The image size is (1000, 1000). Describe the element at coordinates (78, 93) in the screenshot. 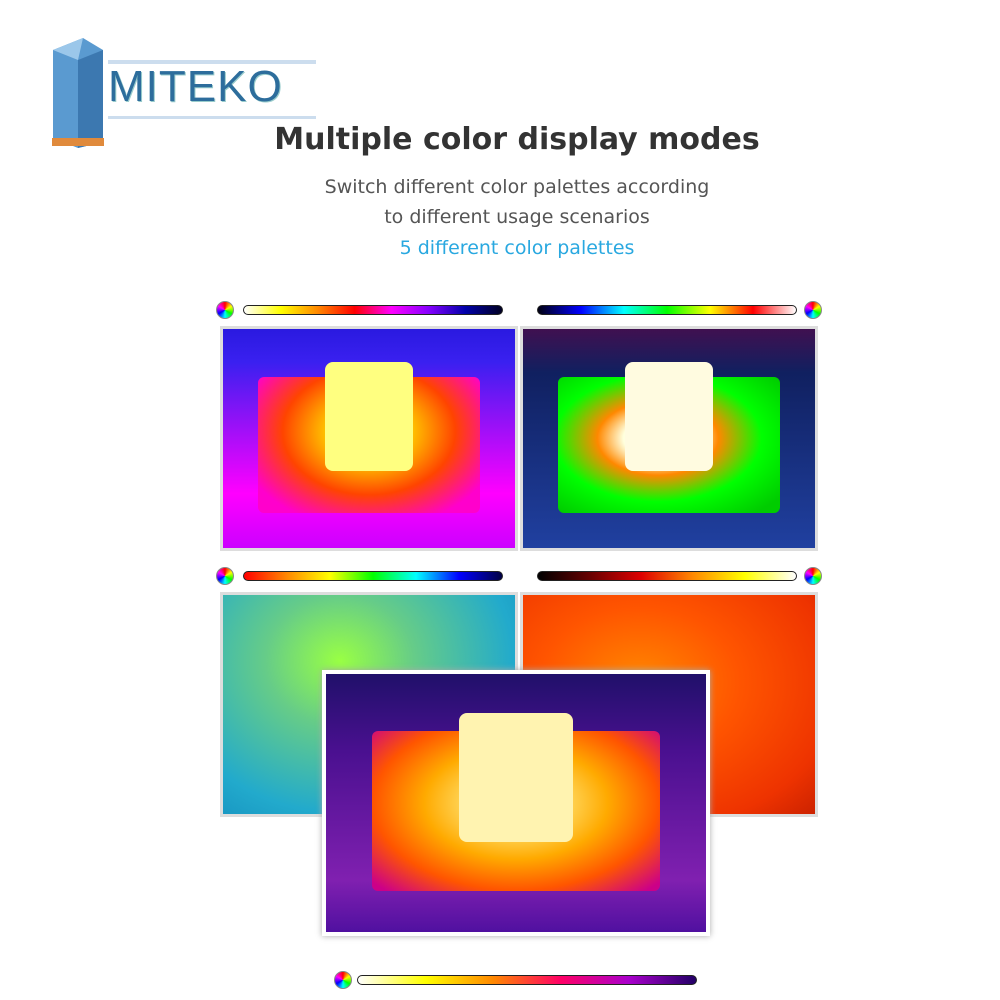

I see `logo-icon` at that location.